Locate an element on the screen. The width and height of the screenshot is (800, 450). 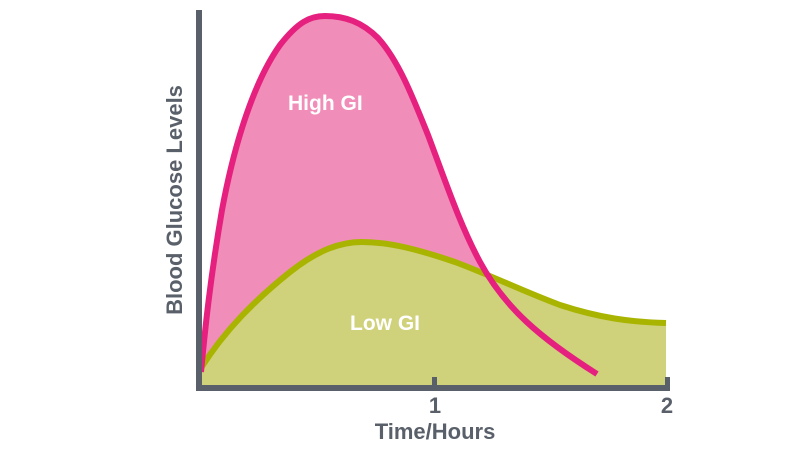
y-axis-label: Blood Glucose Levels is located at coordinates (174, 200).